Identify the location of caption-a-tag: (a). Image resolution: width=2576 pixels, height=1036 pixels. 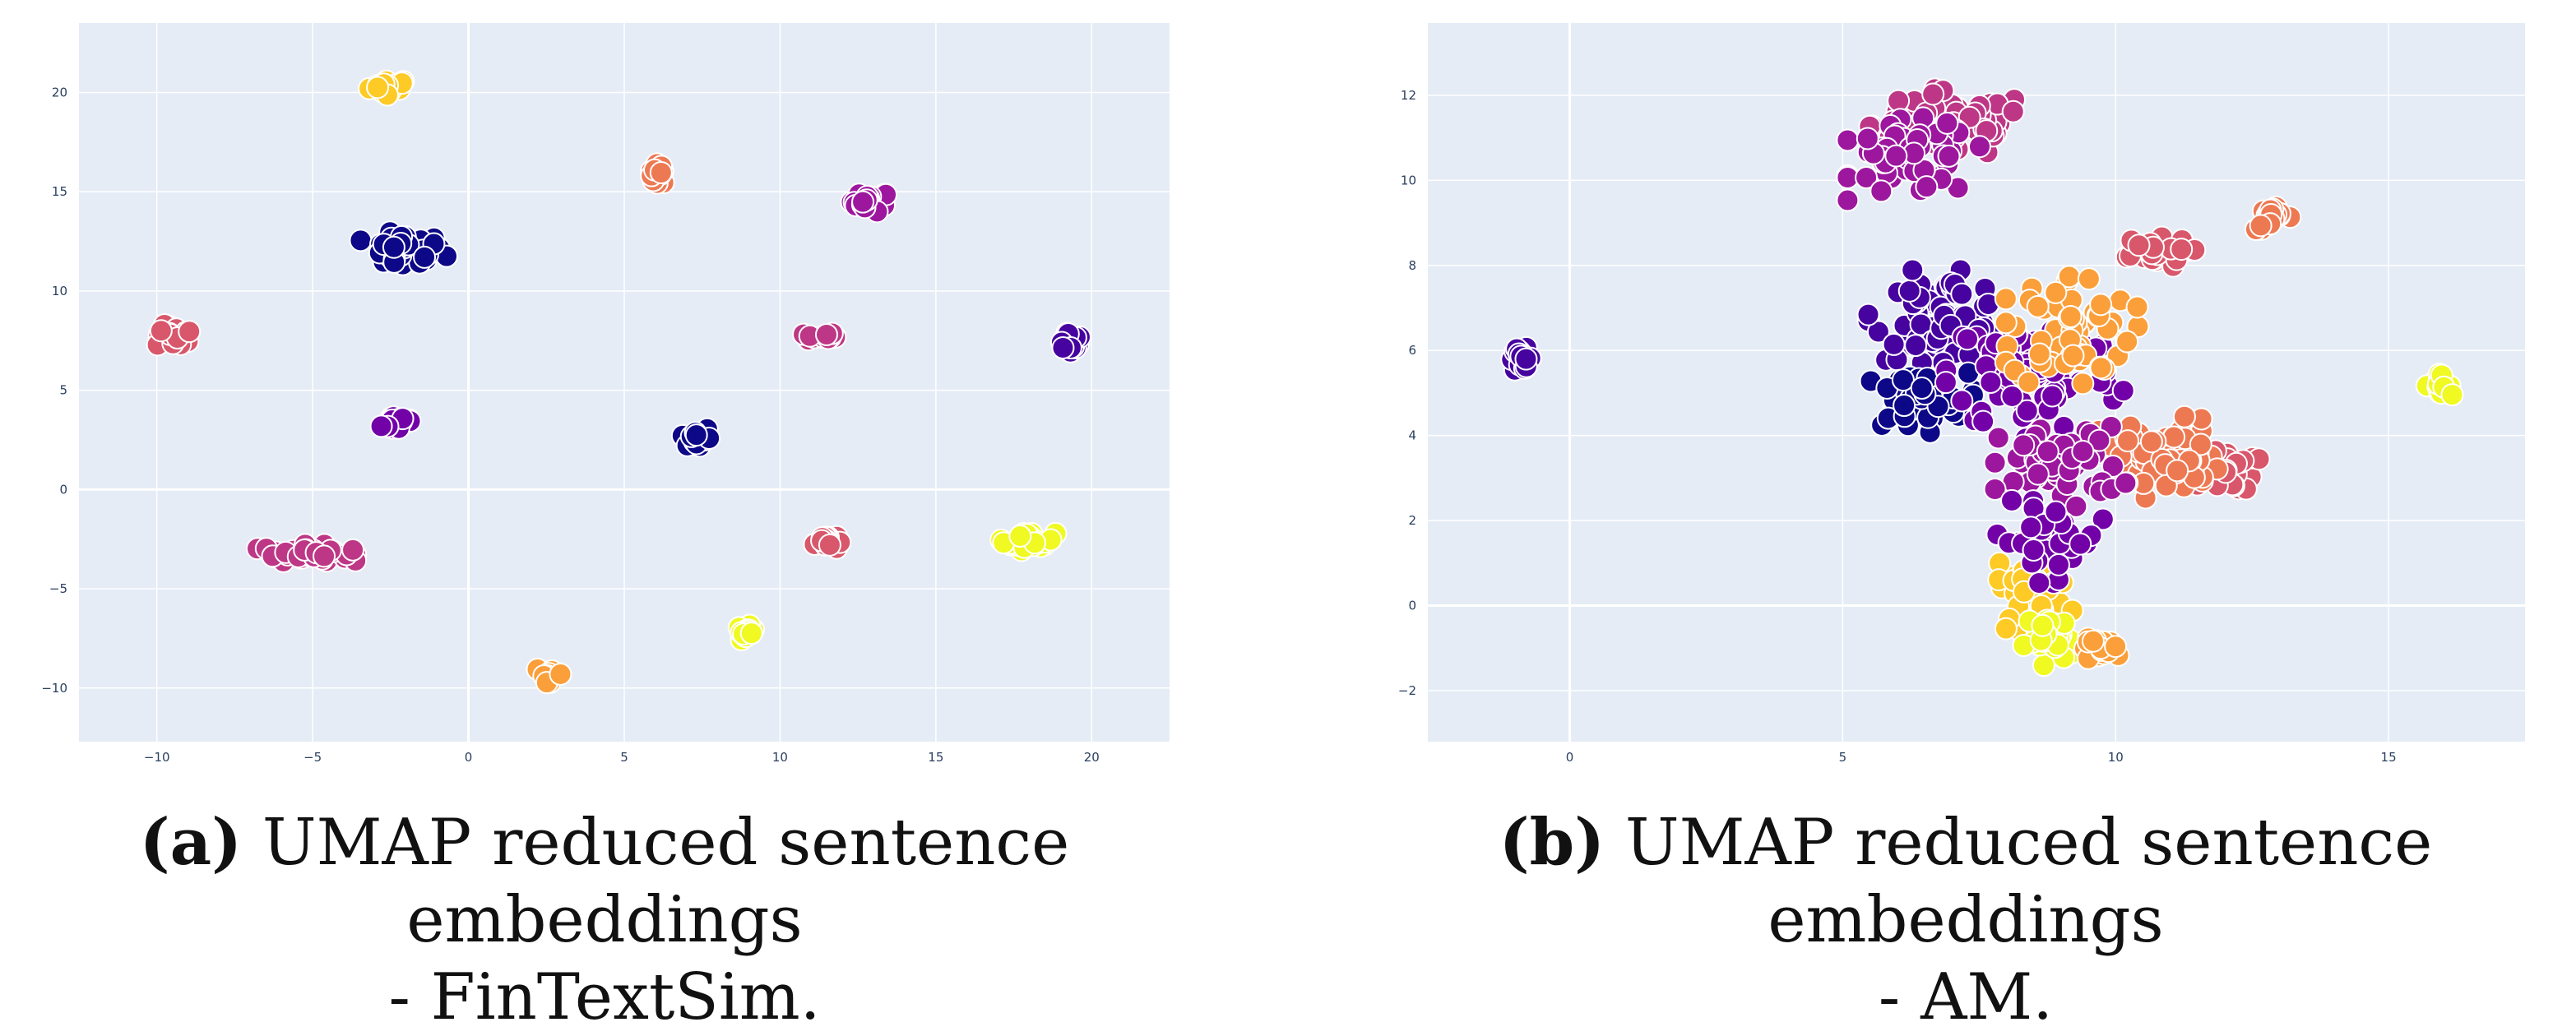
(191, 842).